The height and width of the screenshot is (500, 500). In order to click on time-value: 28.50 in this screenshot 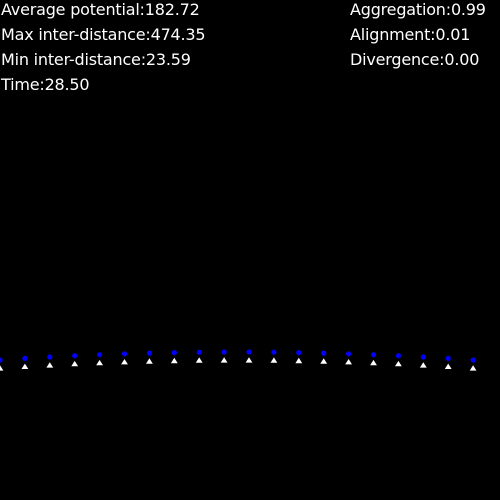, I will do `click(67, 84)`.